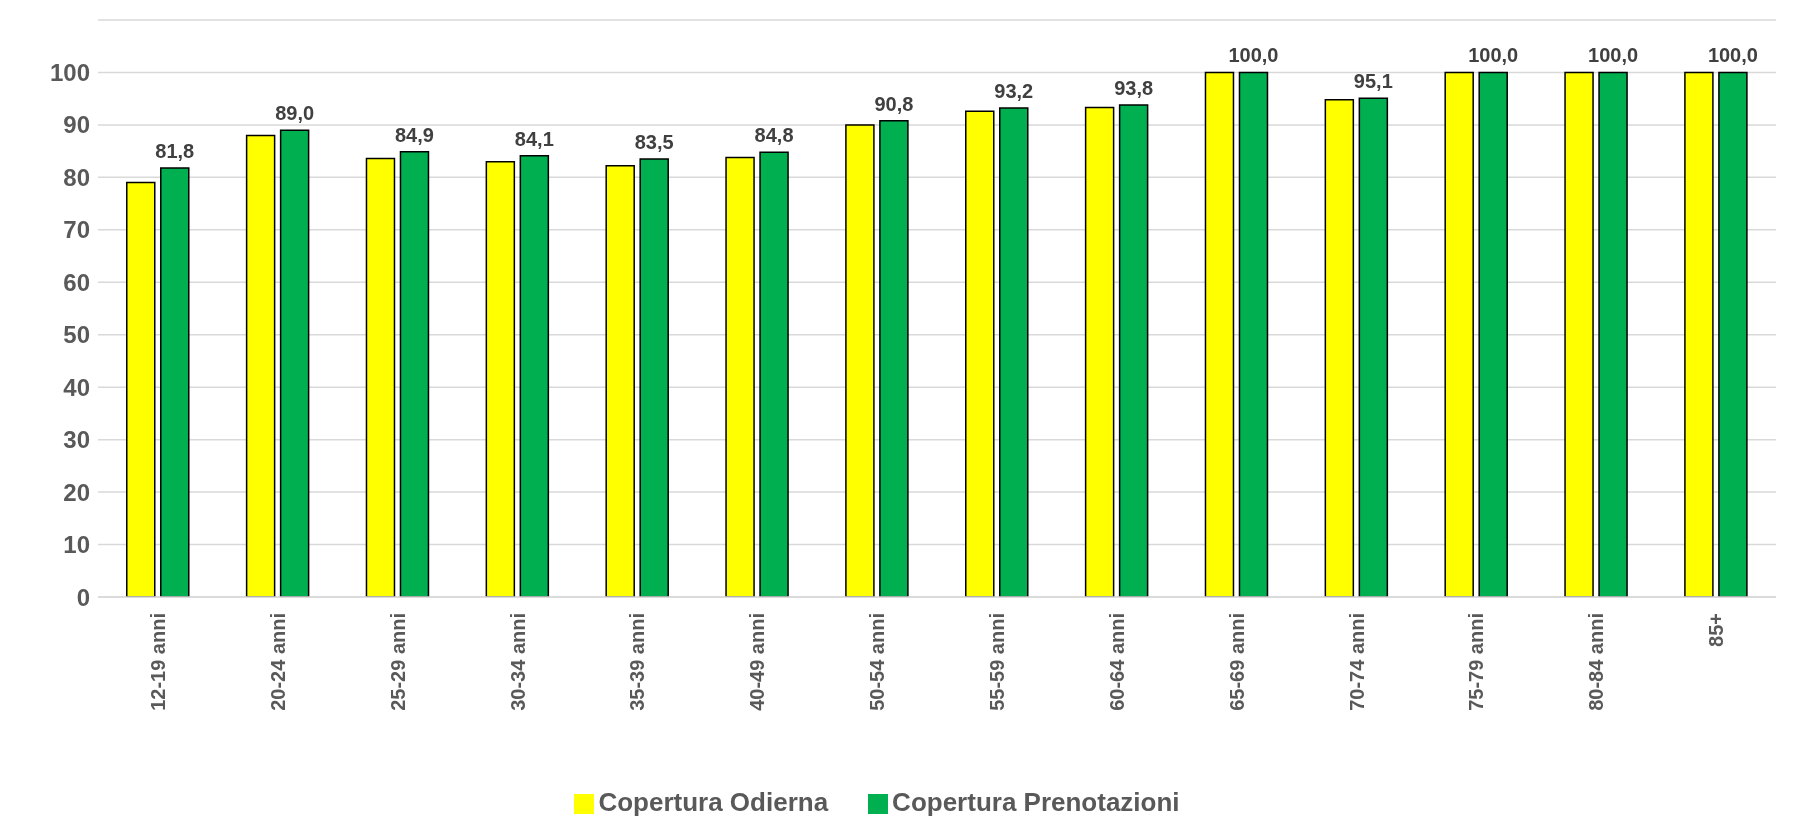  What do you see at coordinates (277, 662) in the screenshot?
I see `x-tick-label: 20-24 anni` at bounding box center [277, 662].